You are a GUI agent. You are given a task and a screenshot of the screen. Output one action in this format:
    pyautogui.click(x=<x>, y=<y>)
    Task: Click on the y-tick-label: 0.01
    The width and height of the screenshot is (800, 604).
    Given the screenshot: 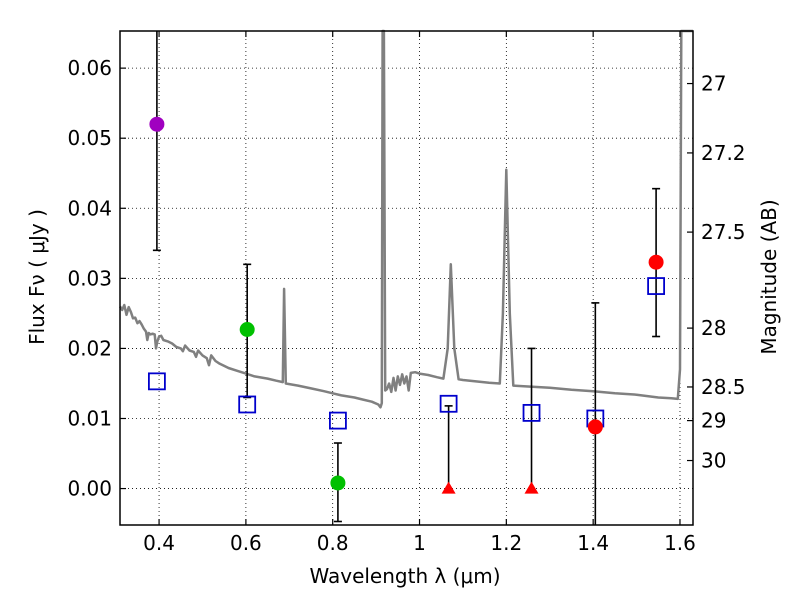 What is the action you would take?
    pyautogui.click(x=89, y=418)
    